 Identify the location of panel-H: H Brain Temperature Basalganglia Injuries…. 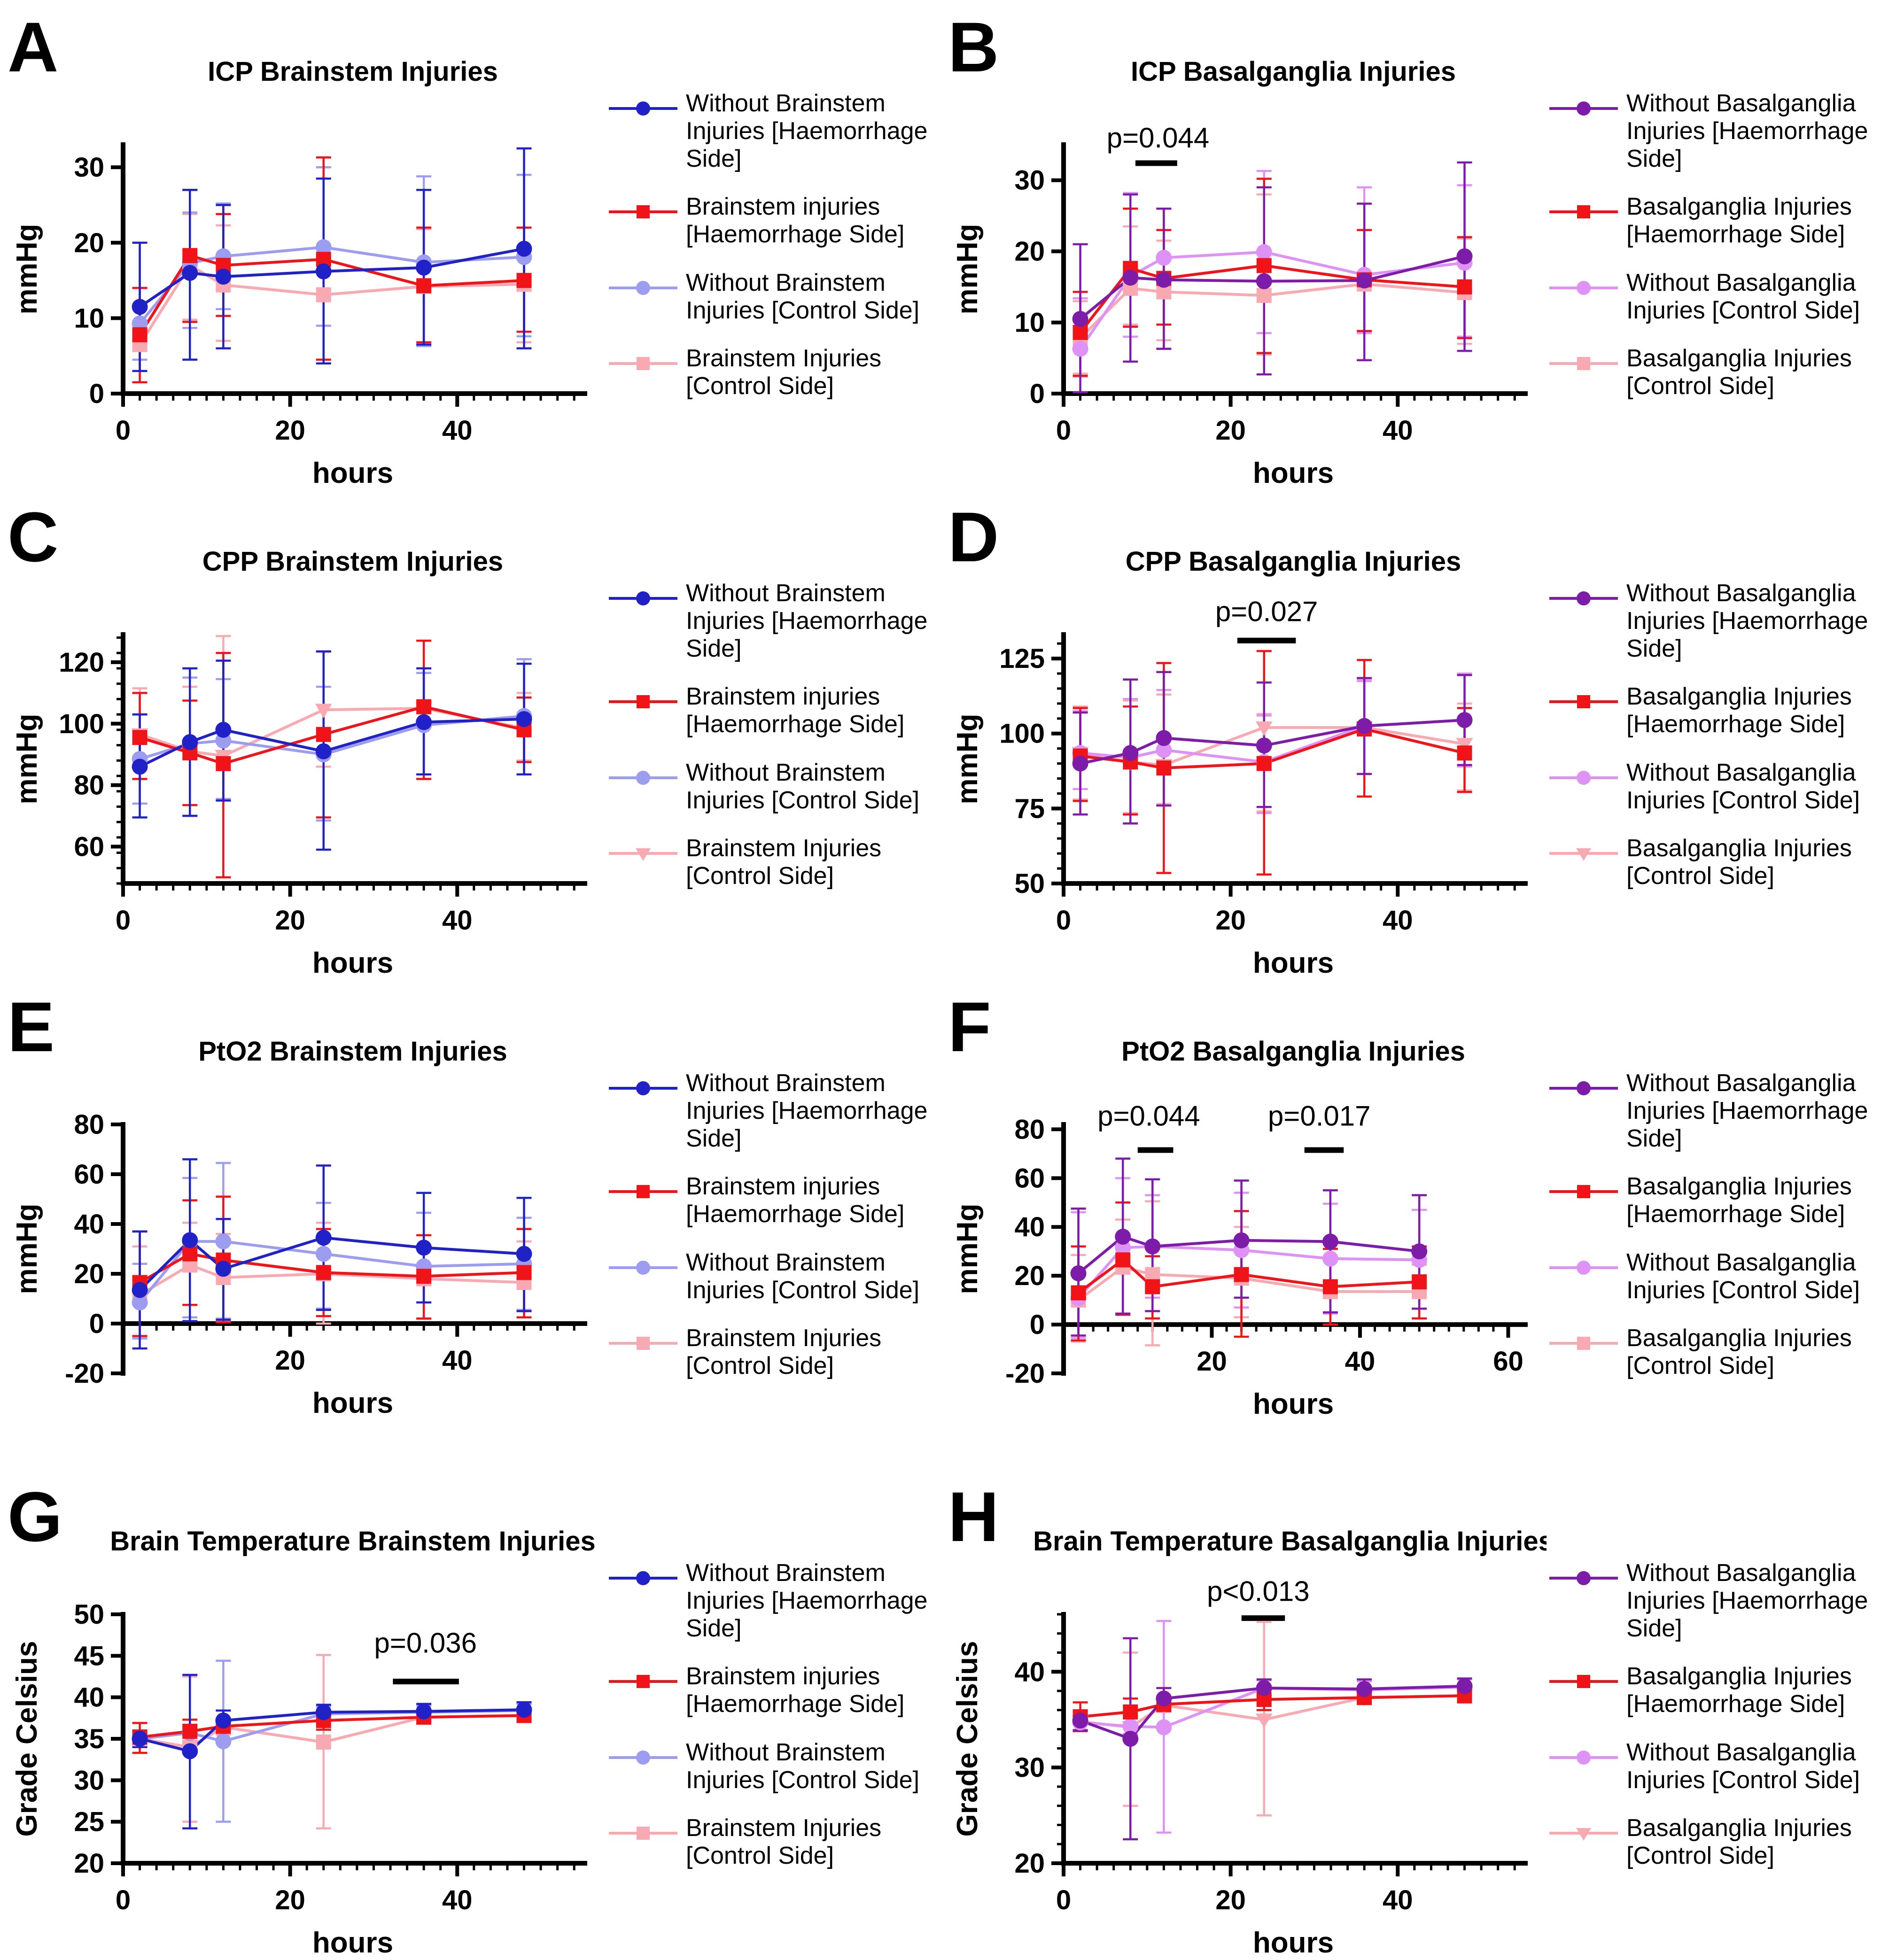
(1410, 1715).